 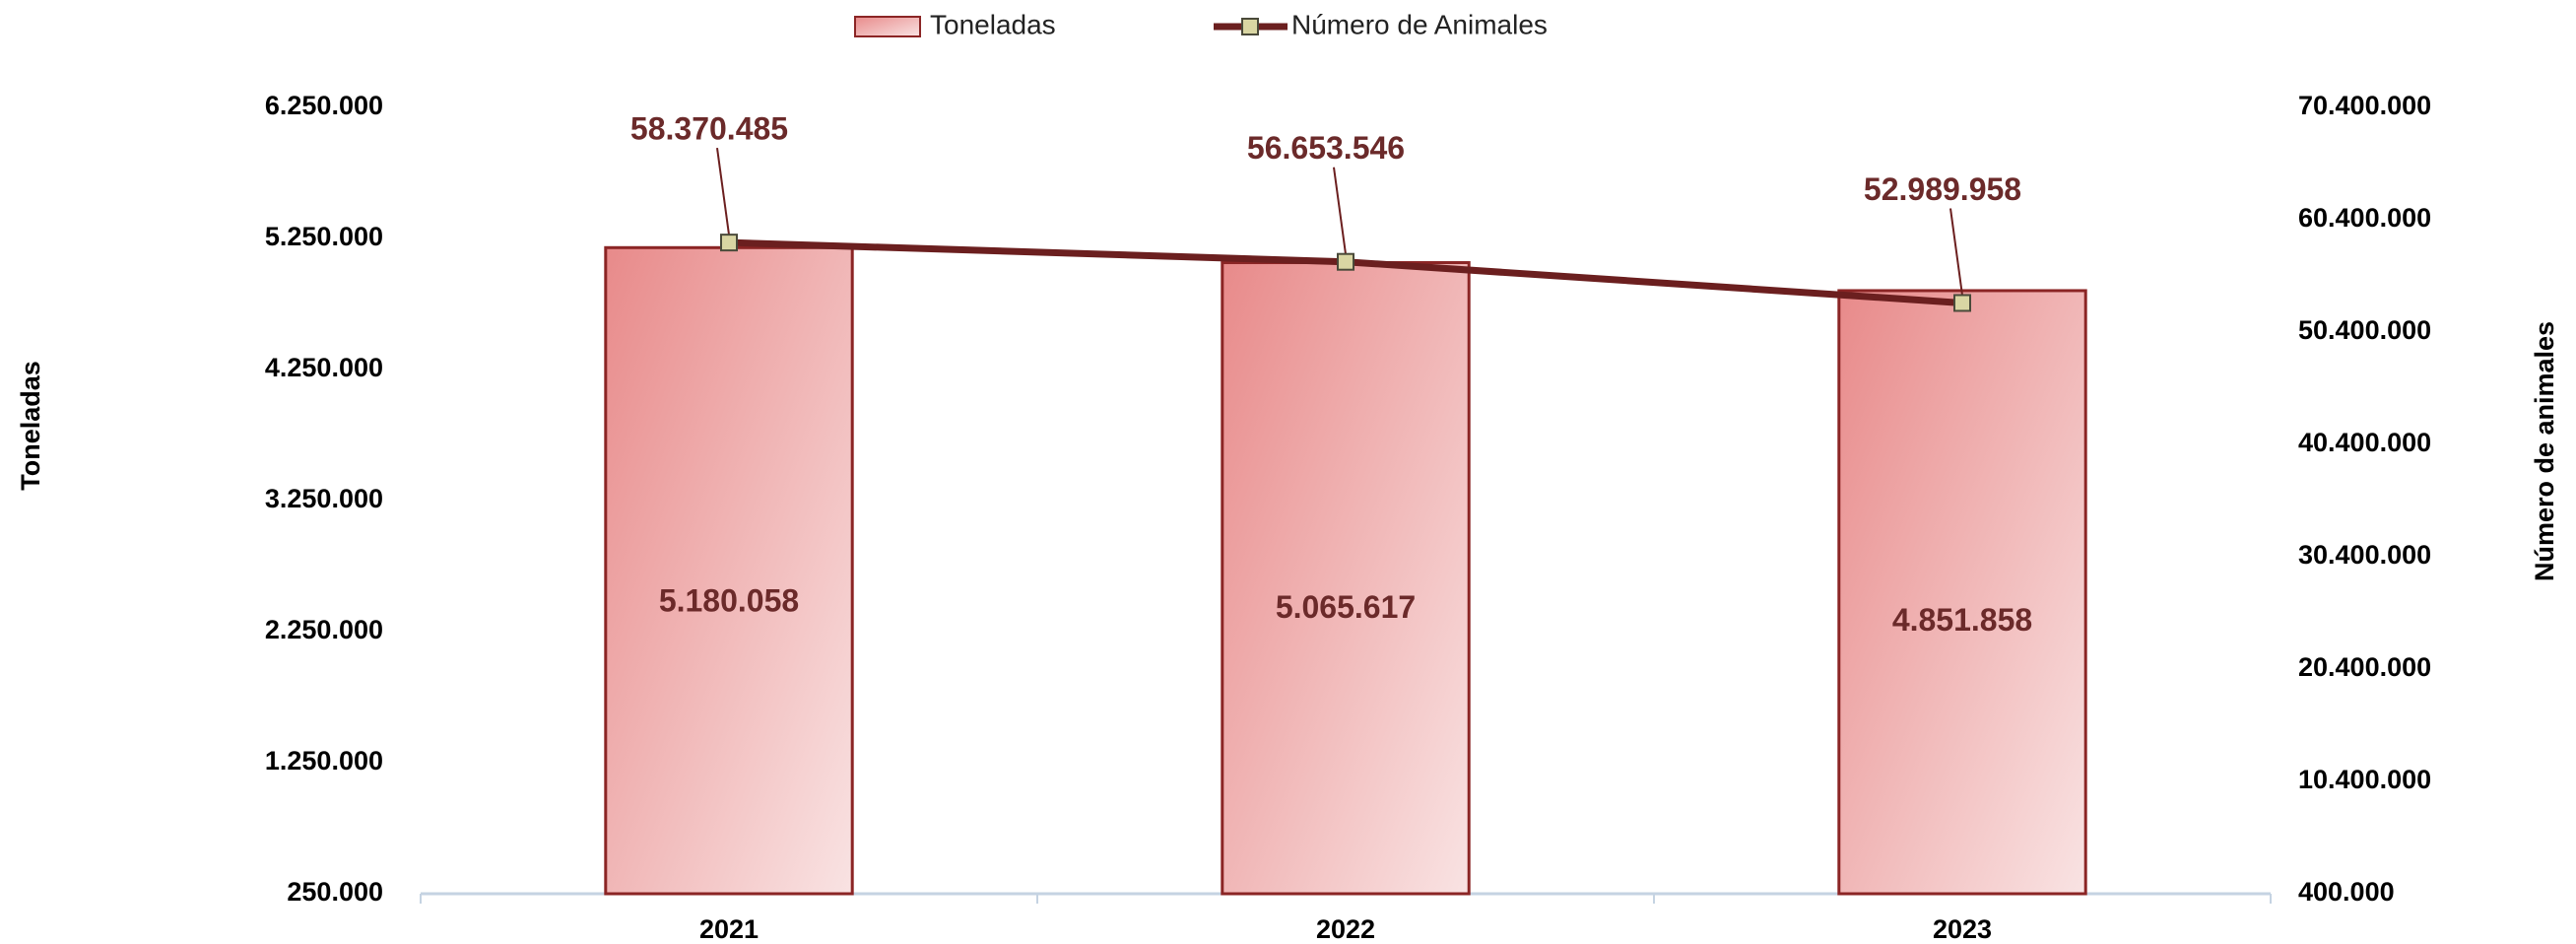 I want to click on x-tick-label: 2023, so click(x=1963, y=929).